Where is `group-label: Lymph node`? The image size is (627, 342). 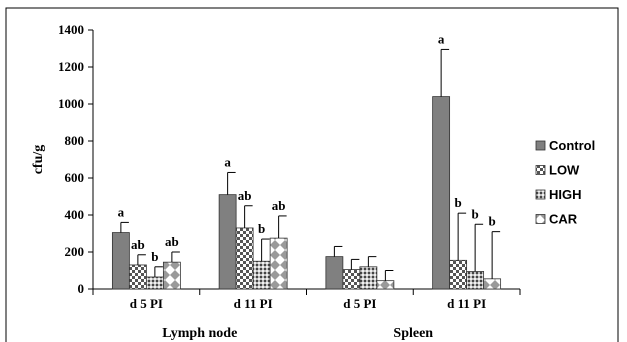
group-label: Lymph node is located at coordinates (199, 333).